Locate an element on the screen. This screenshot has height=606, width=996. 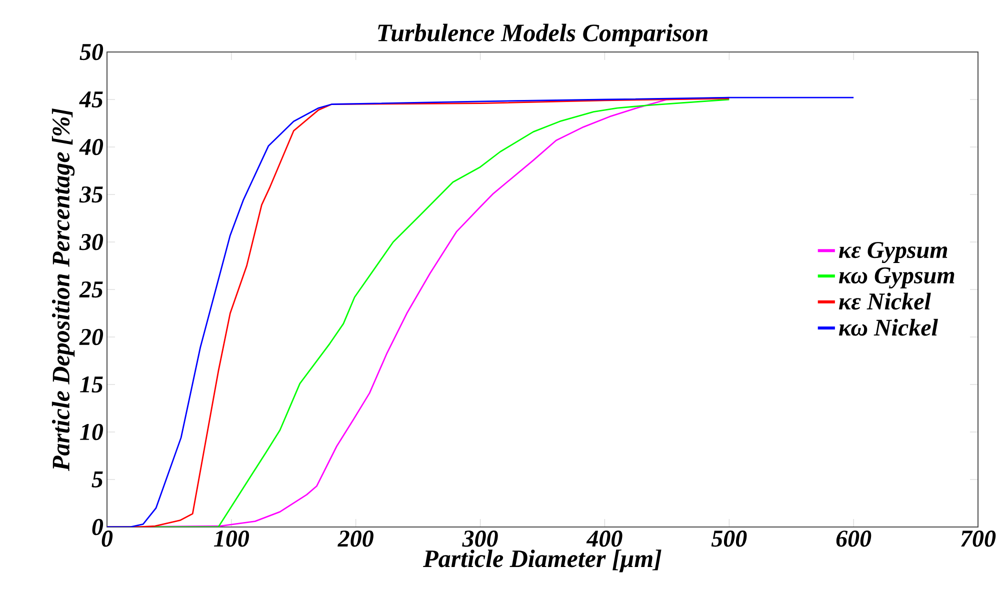
x-tick-label: 700 is located at coordinates (978, 538).